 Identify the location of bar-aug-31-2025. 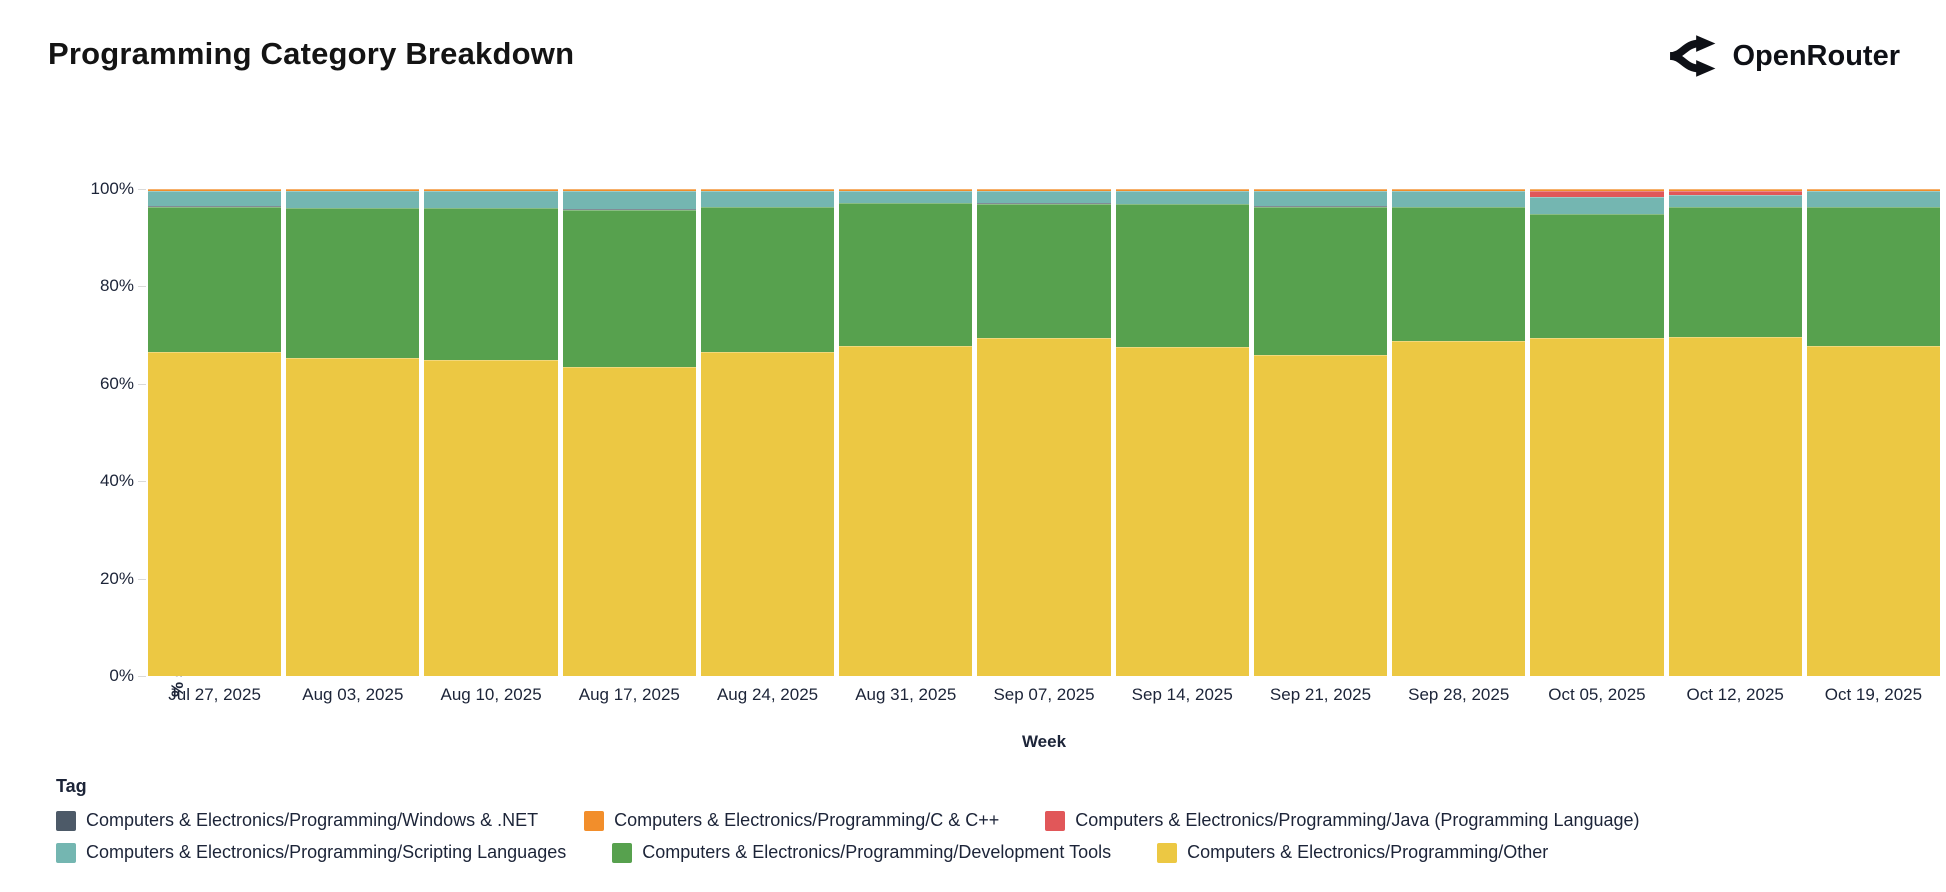
(906, 432).